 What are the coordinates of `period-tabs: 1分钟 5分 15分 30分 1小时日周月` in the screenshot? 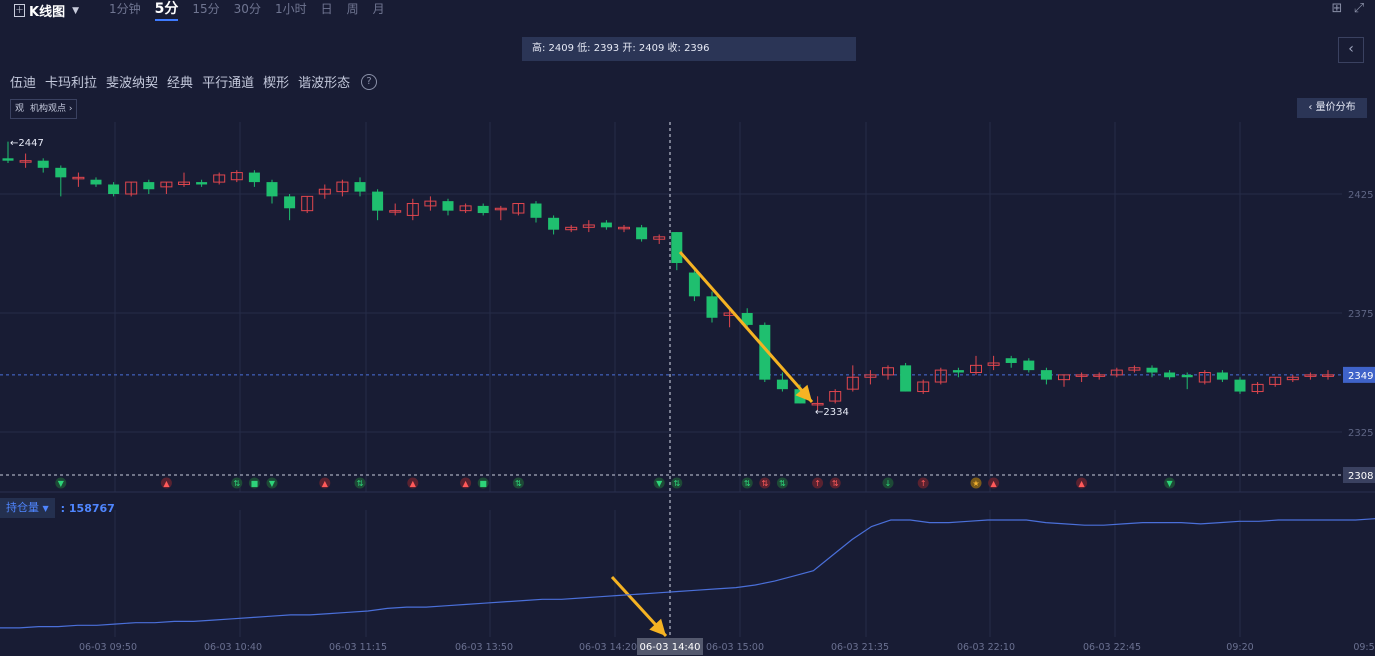 It's located at (254, 11).